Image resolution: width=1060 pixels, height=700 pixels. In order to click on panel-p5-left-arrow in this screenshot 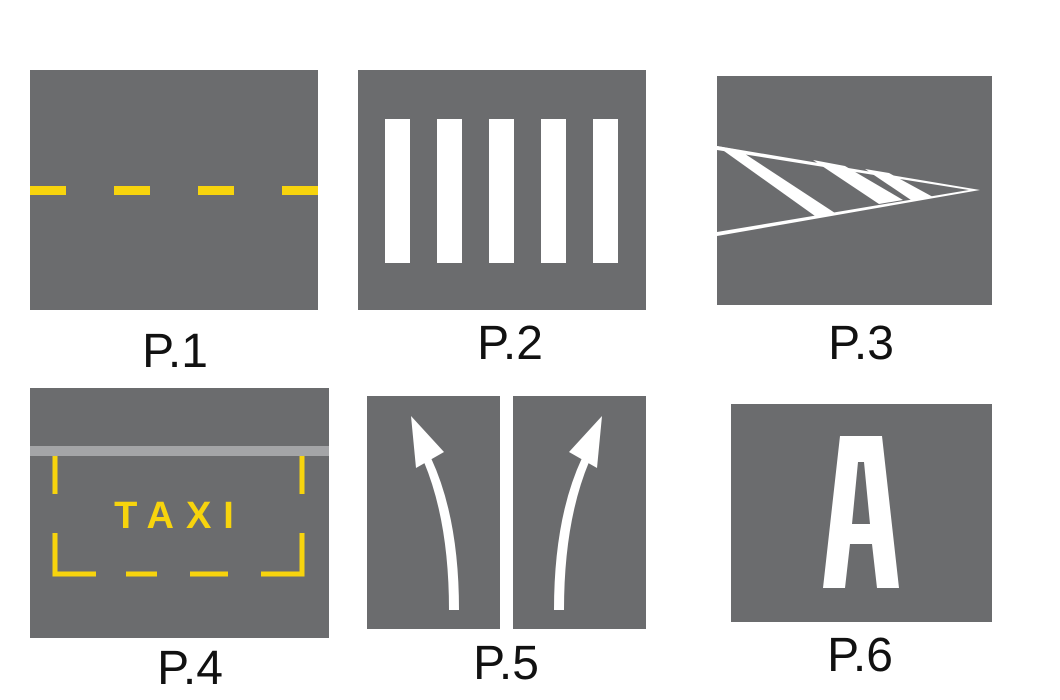, I will do `click(433, 512)`.